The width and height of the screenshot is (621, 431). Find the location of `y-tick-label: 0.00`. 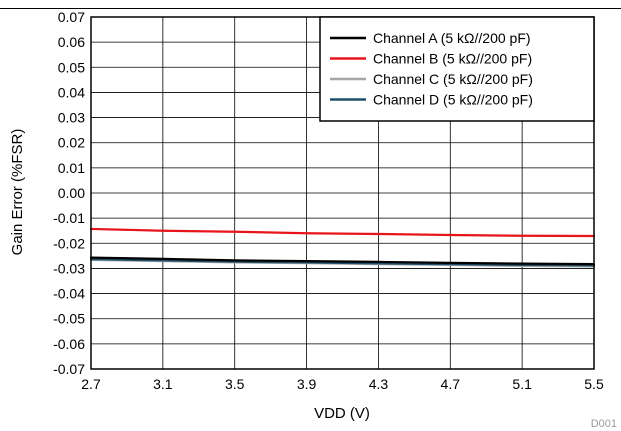

y-tick-label: 0.00 is located at coordinates (71, 193).